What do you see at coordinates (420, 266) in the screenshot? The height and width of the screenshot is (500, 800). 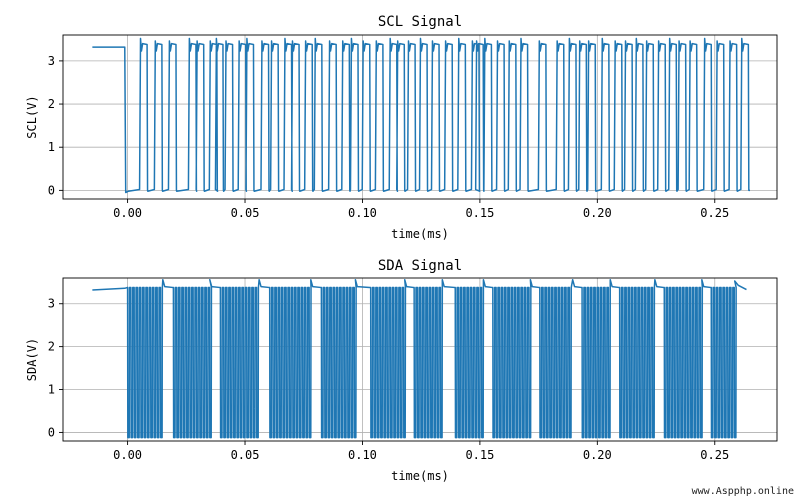 I see `chart-title: SDA Signal` at bounding box center [420, 266].